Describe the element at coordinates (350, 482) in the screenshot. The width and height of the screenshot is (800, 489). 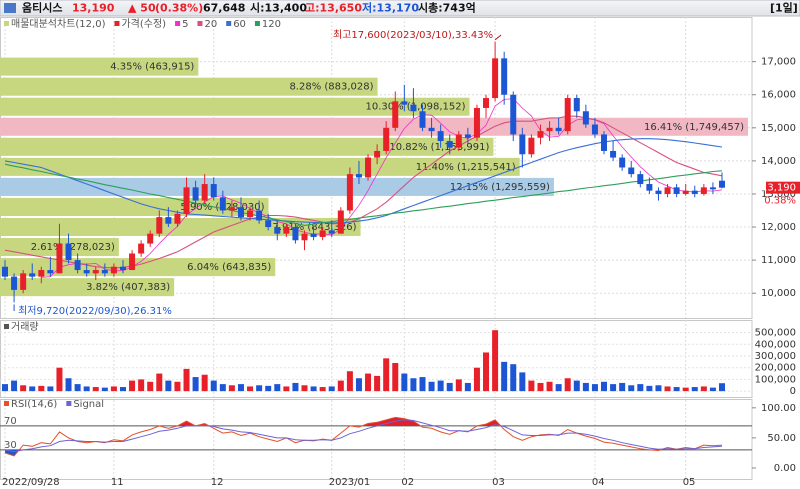
I see `x-tick-label: 2023/01` at that location.